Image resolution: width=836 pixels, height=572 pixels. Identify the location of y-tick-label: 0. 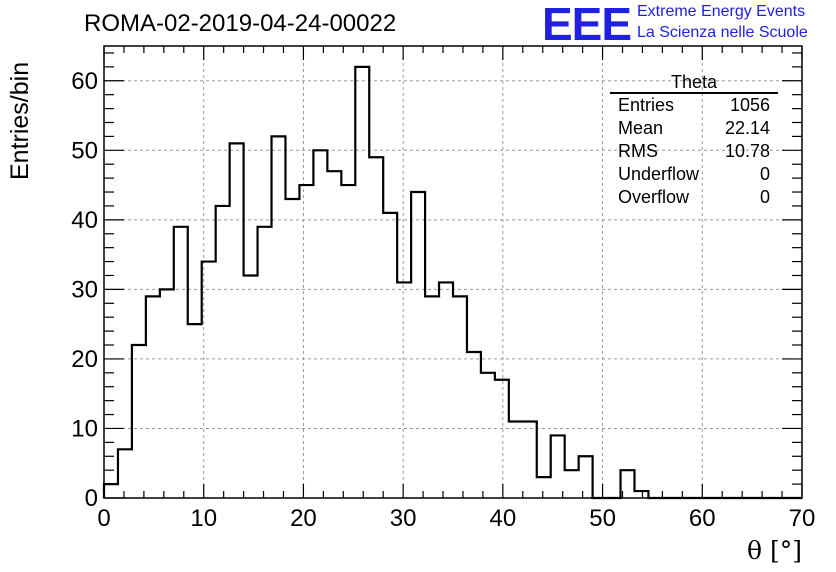
(91, 498).